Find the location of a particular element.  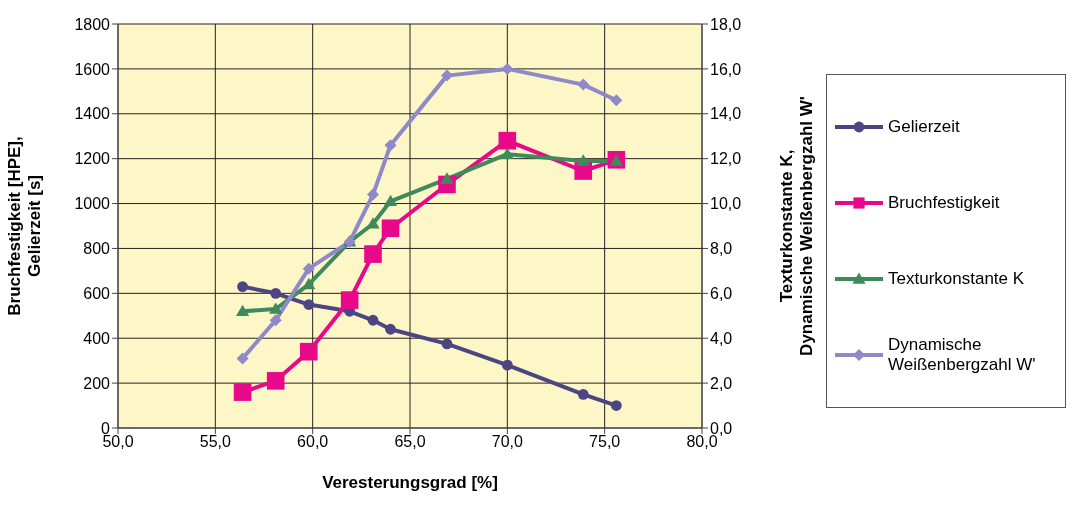

y2-tick-label: 18,0 is located at coordinates (726, 24).